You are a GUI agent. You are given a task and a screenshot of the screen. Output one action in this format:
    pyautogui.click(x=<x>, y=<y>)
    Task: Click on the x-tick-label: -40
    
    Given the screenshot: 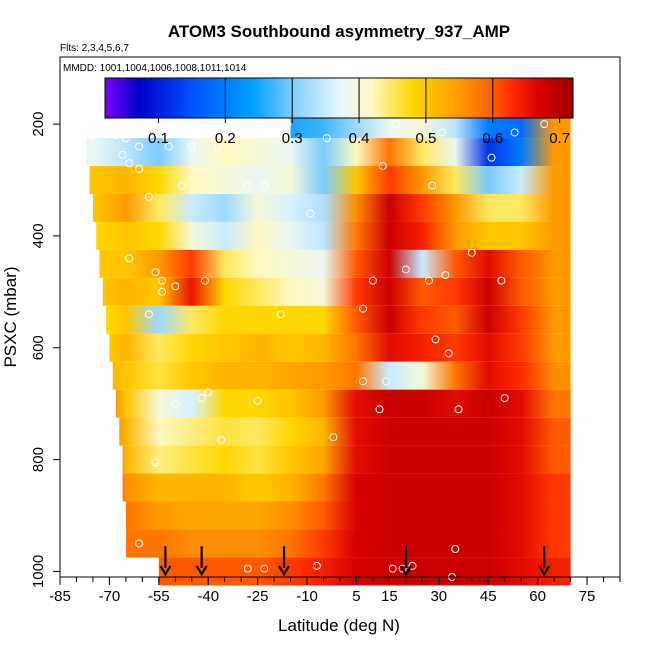 What is the action you would take?
    pyautogui.click(x=208, y=596)
    